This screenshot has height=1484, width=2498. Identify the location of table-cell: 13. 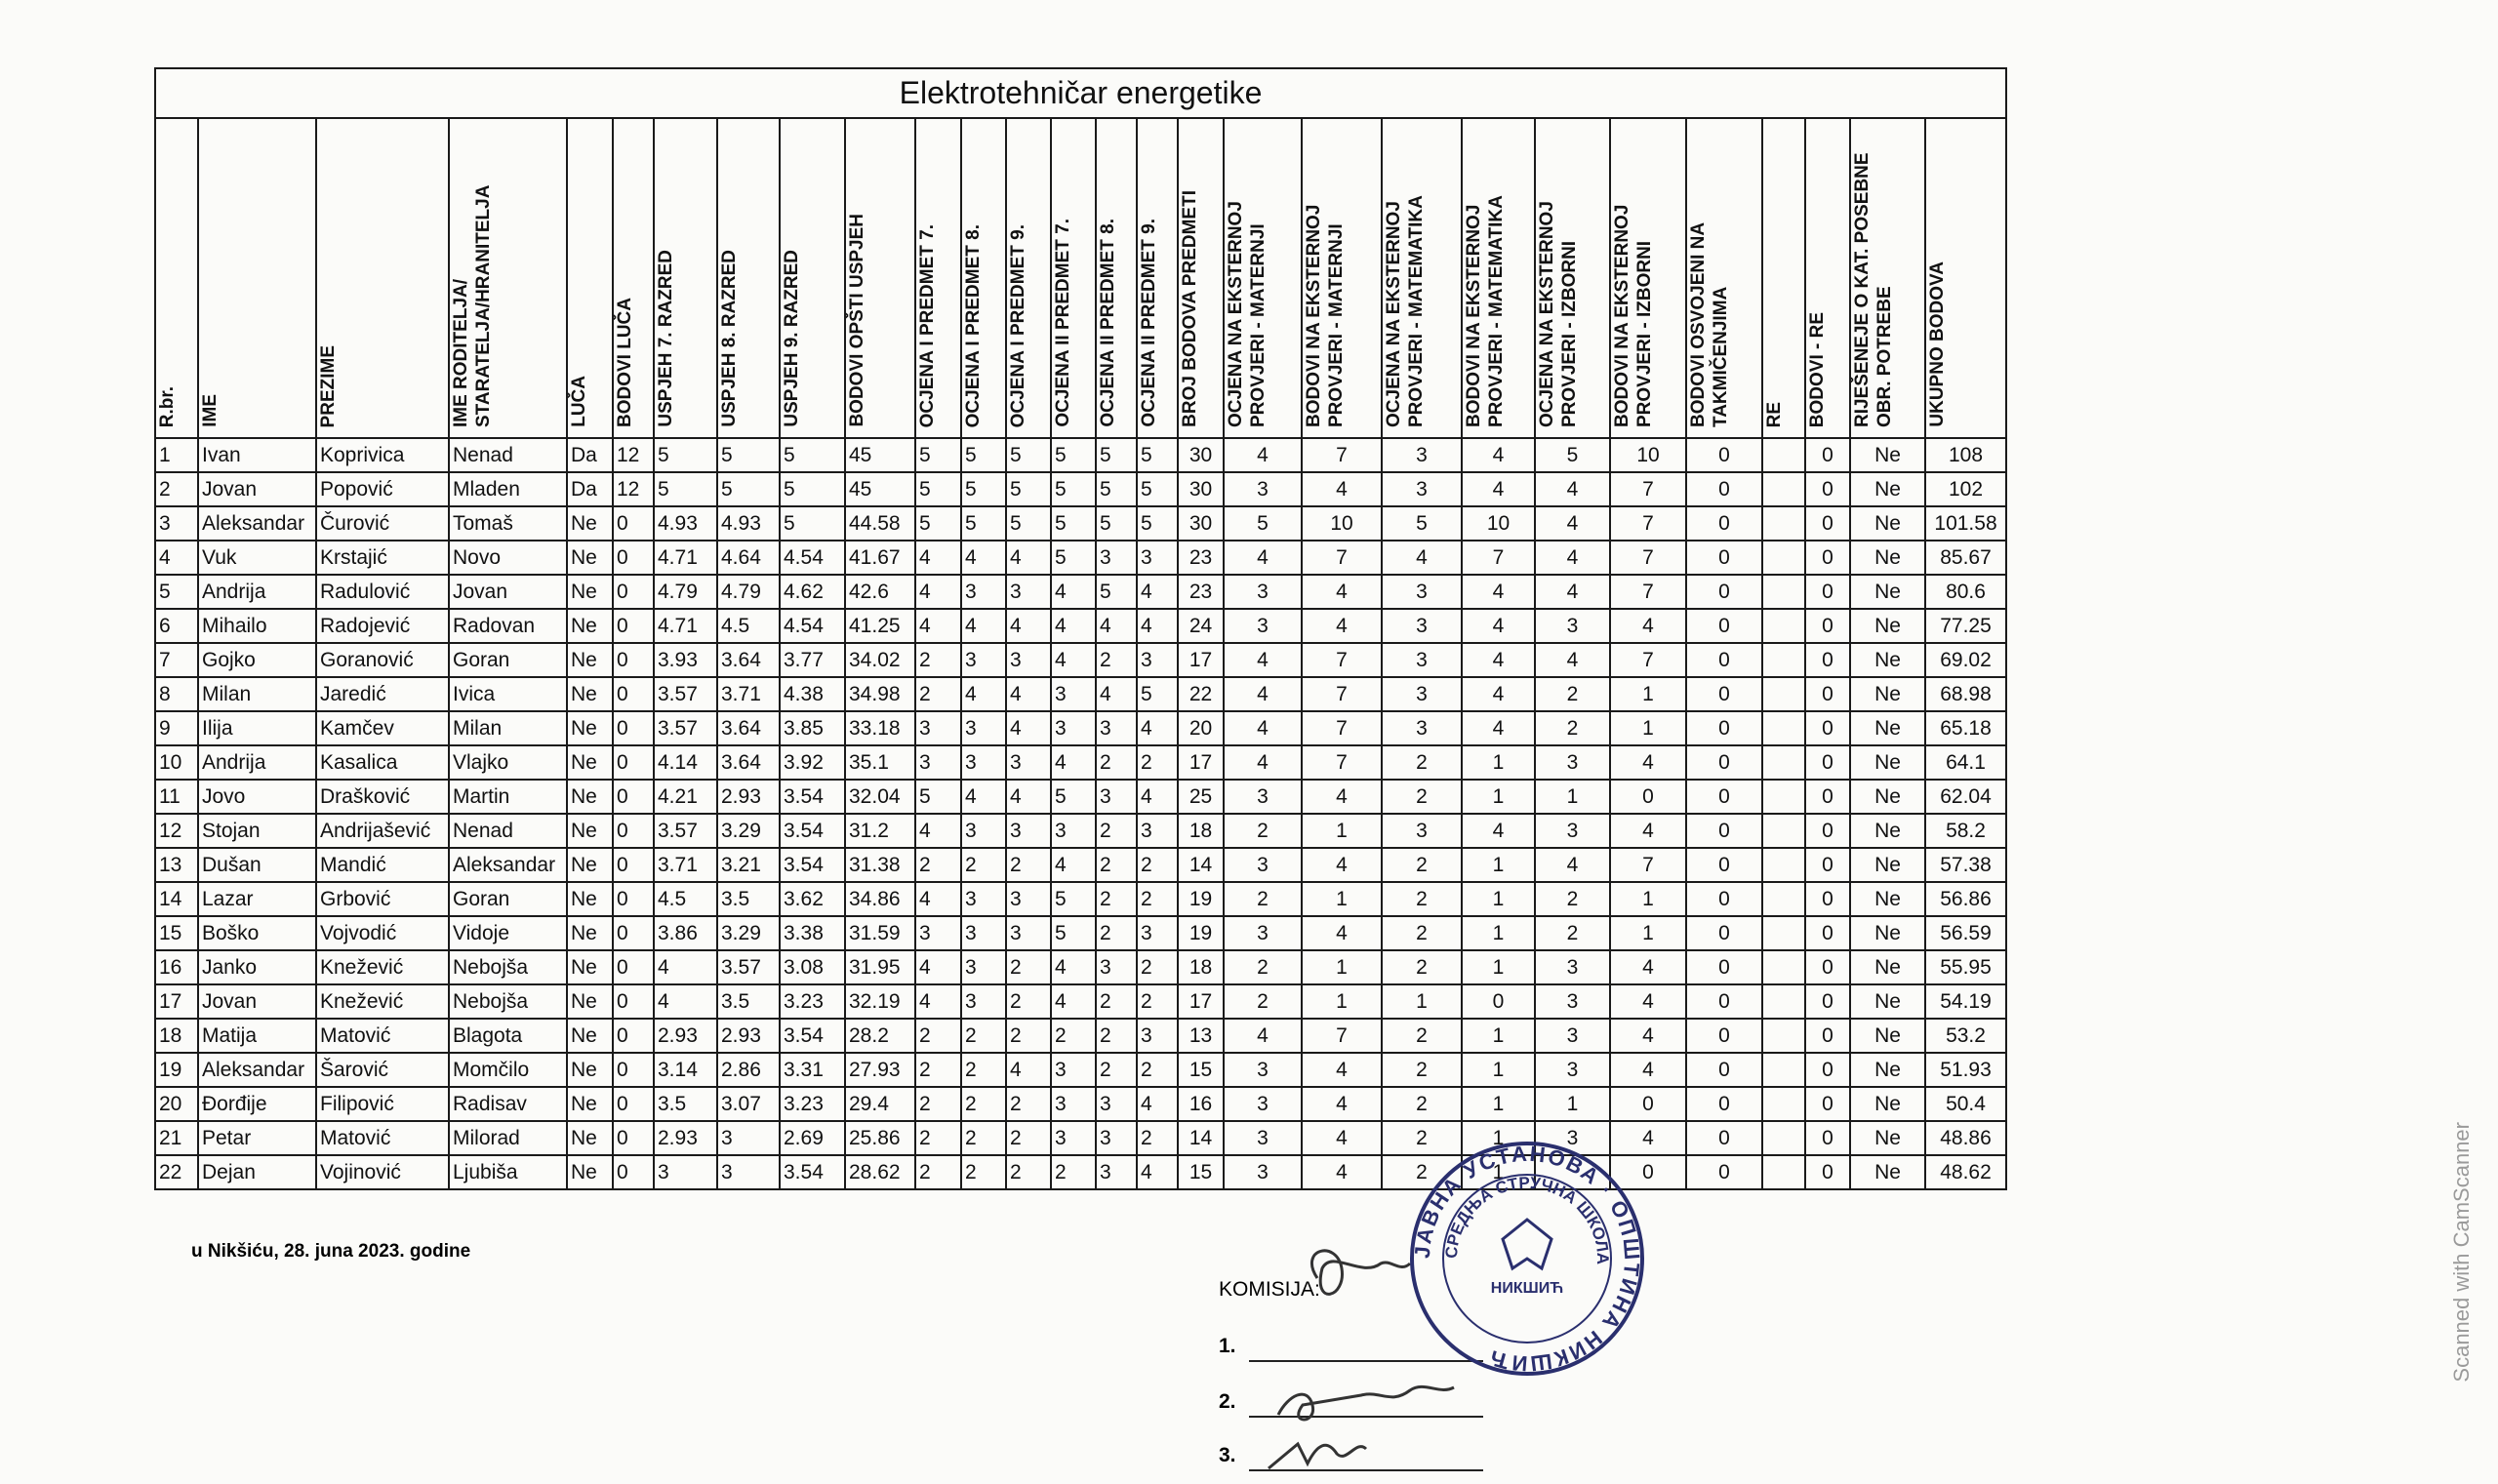
(176, 865).